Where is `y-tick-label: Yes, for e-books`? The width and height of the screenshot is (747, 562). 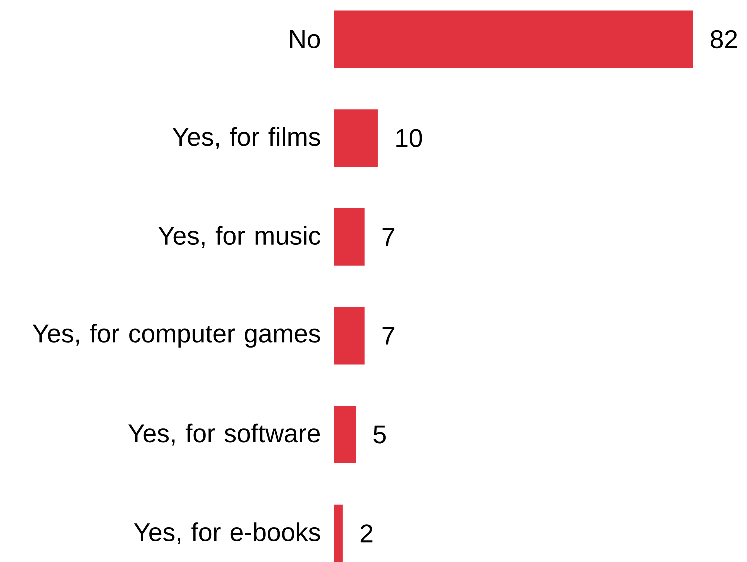
y-tick-label: Yes, for e-books is located at coordinates (227, 533).